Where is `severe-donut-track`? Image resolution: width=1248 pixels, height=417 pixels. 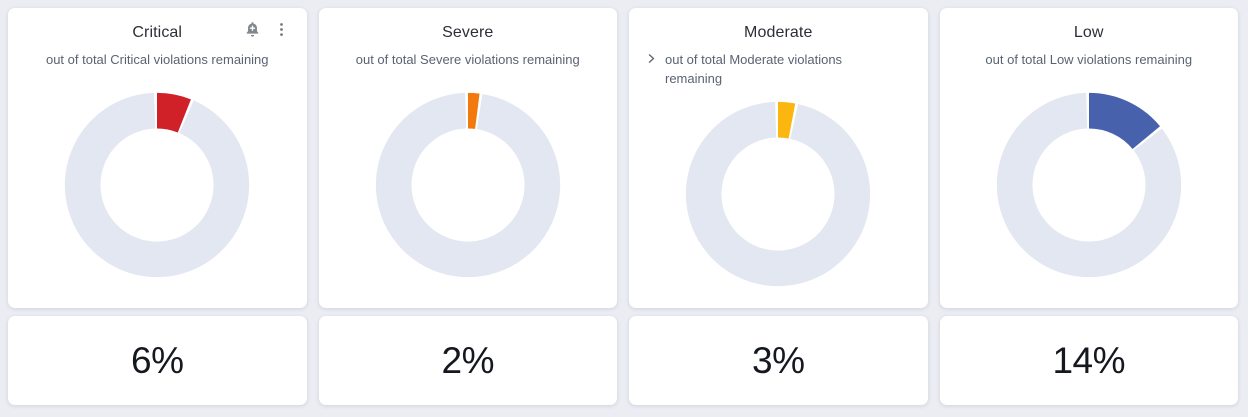 severe-donut-track is located at coordinates (467, 185).